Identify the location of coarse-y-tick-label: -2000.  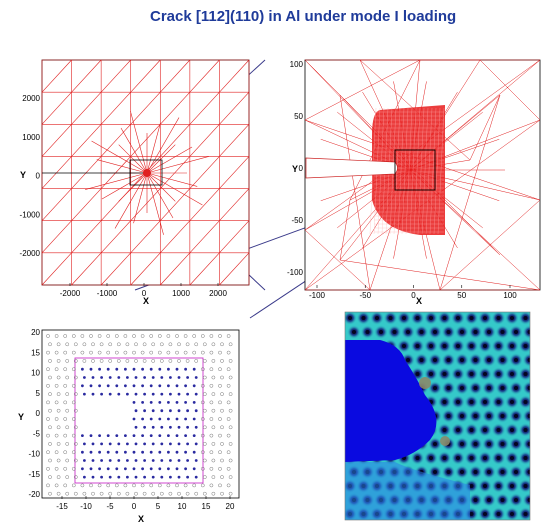
(30, 253).